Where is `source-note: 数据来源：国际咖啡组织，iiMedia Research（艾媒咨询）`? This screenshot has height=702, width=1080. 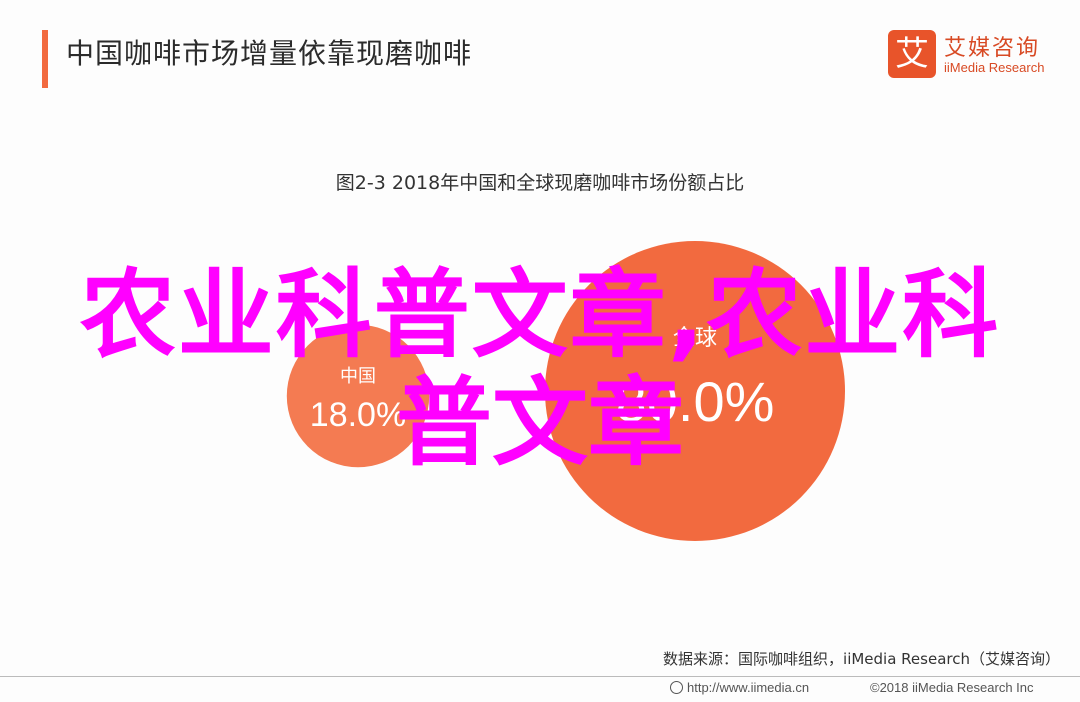
source-note: 数据来源：国际咖啡组织，iiMedia Research（艾媒咨询） is located at coordinates (861, 659).